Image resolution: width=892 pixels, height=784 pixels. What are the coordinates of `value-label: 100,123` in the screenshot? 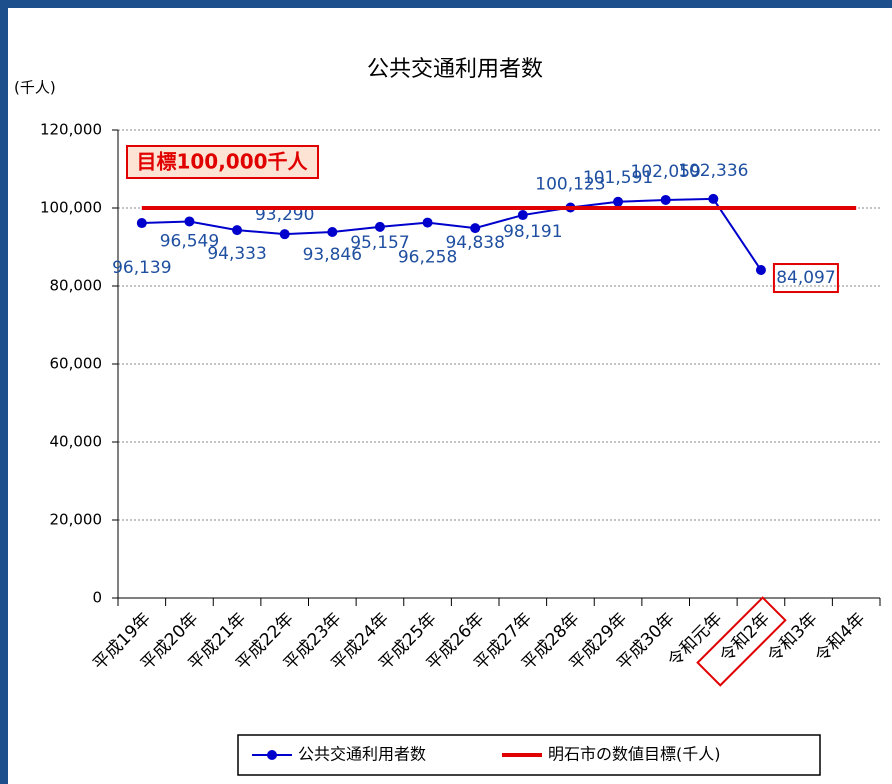 It's located at (570, 185).